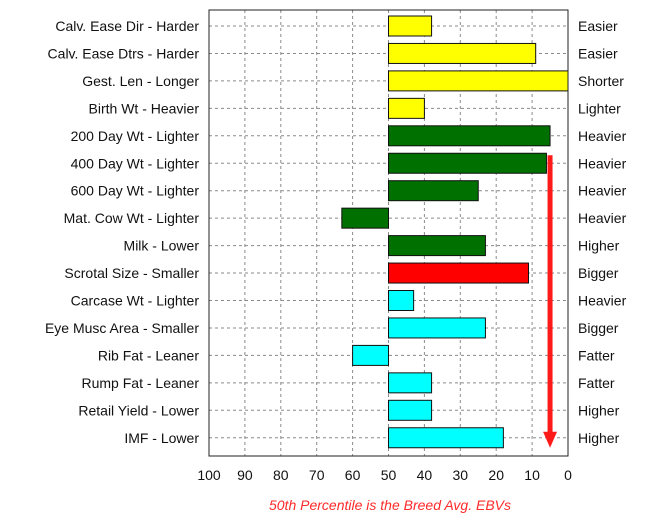 The image size is (648, 517). Describe the element at coordinates (496, 475) in the screenshot. I see `x-tick-label: 20` at that location.